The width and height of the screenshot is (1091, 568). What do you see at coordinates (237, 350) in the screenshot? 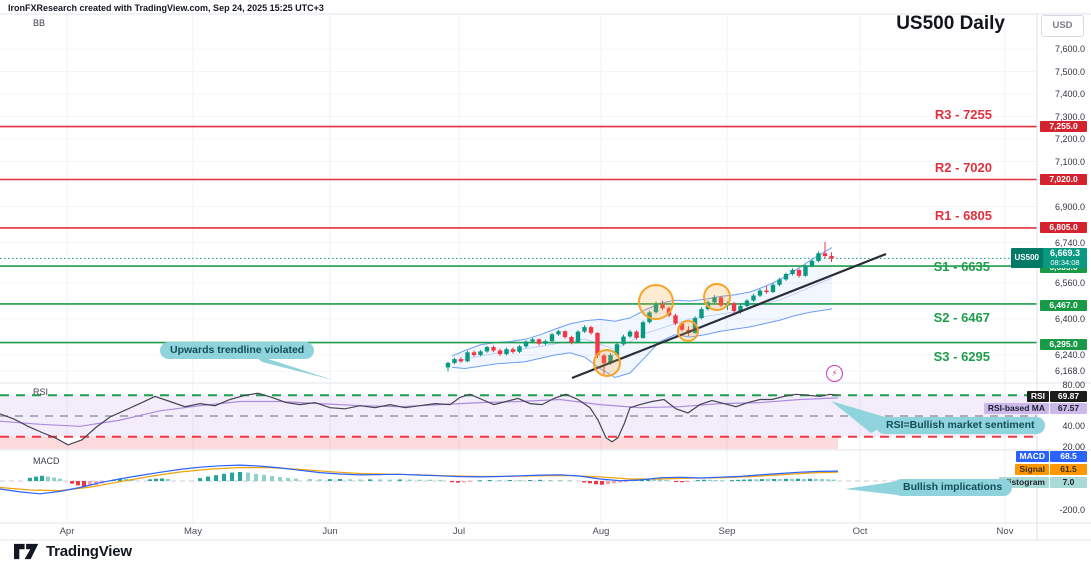
I see `trendline-callout: Upwards trendline violated` at bounding box center [237, 350].